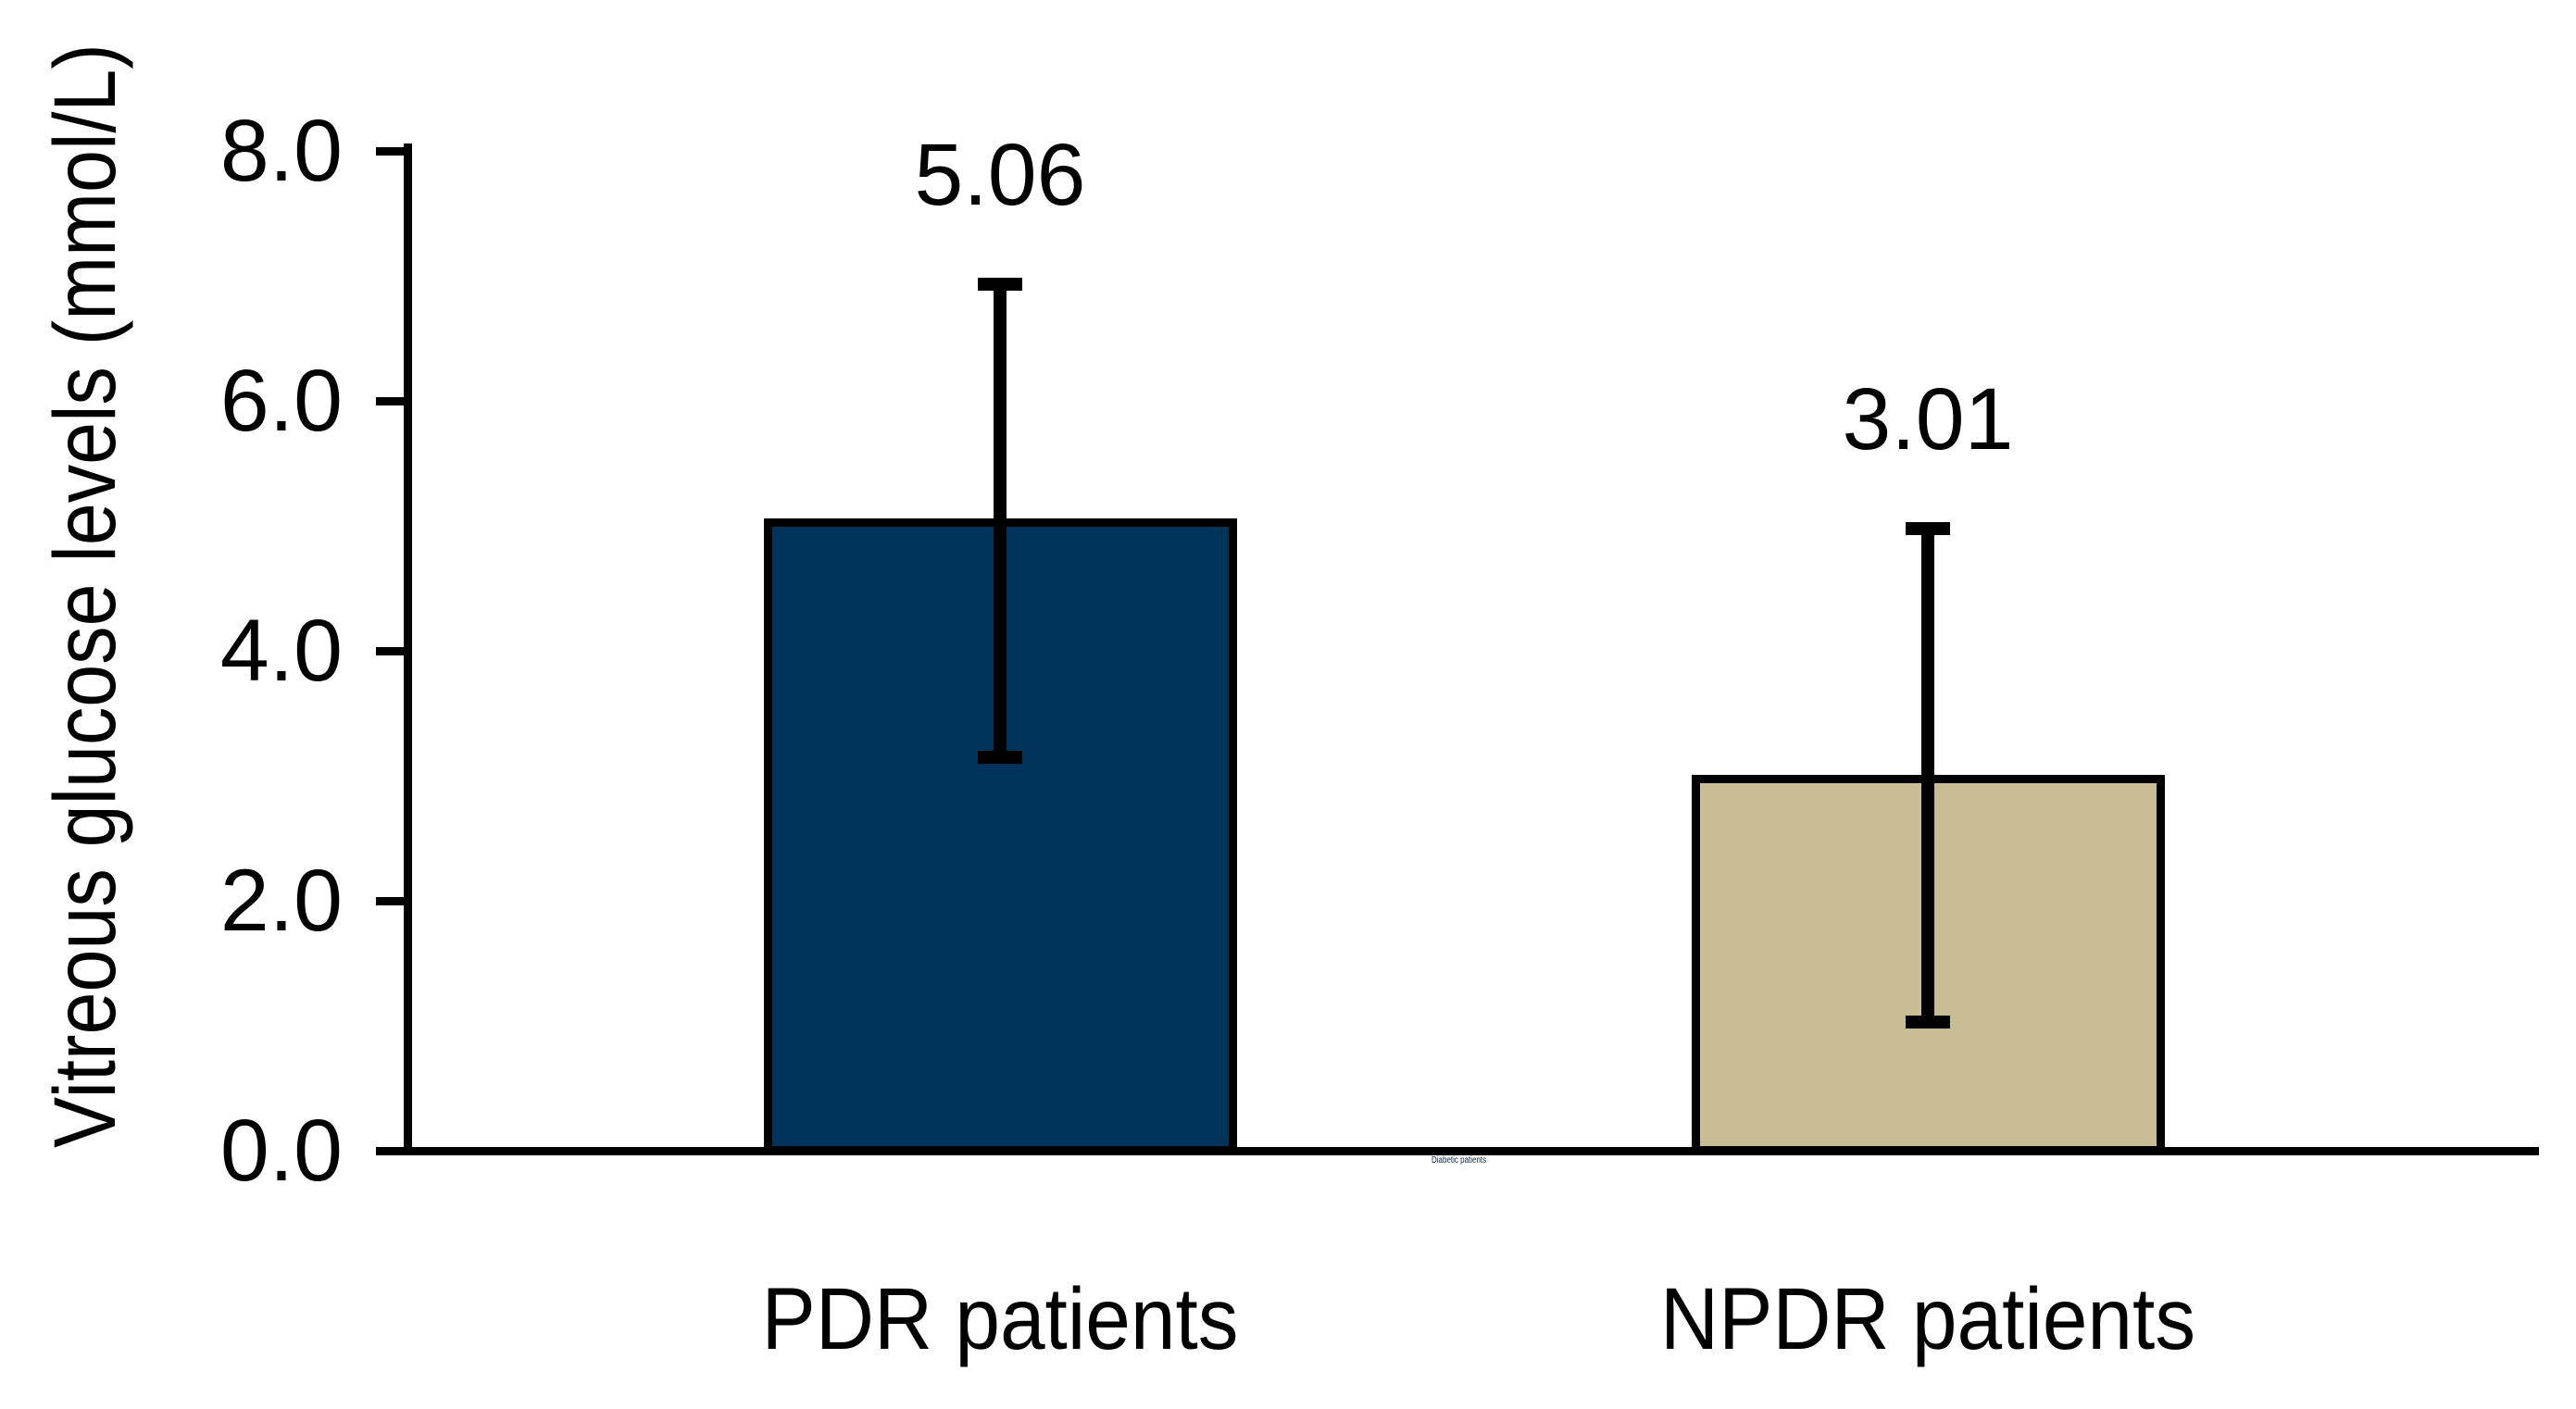 This screenshot has width=2576, height=1409. I want to click on y-tick-label: 0.0, so click(281, 1151).